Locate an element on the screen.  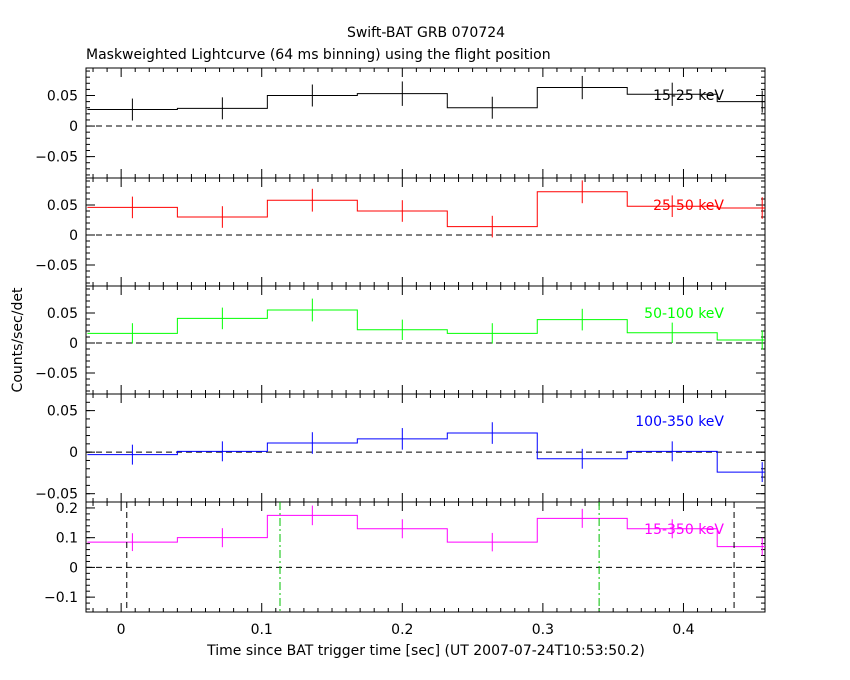
panel-50-100-kev: 0.05 0 −0.05 50-100 keV is located at coordinates (400, 340).